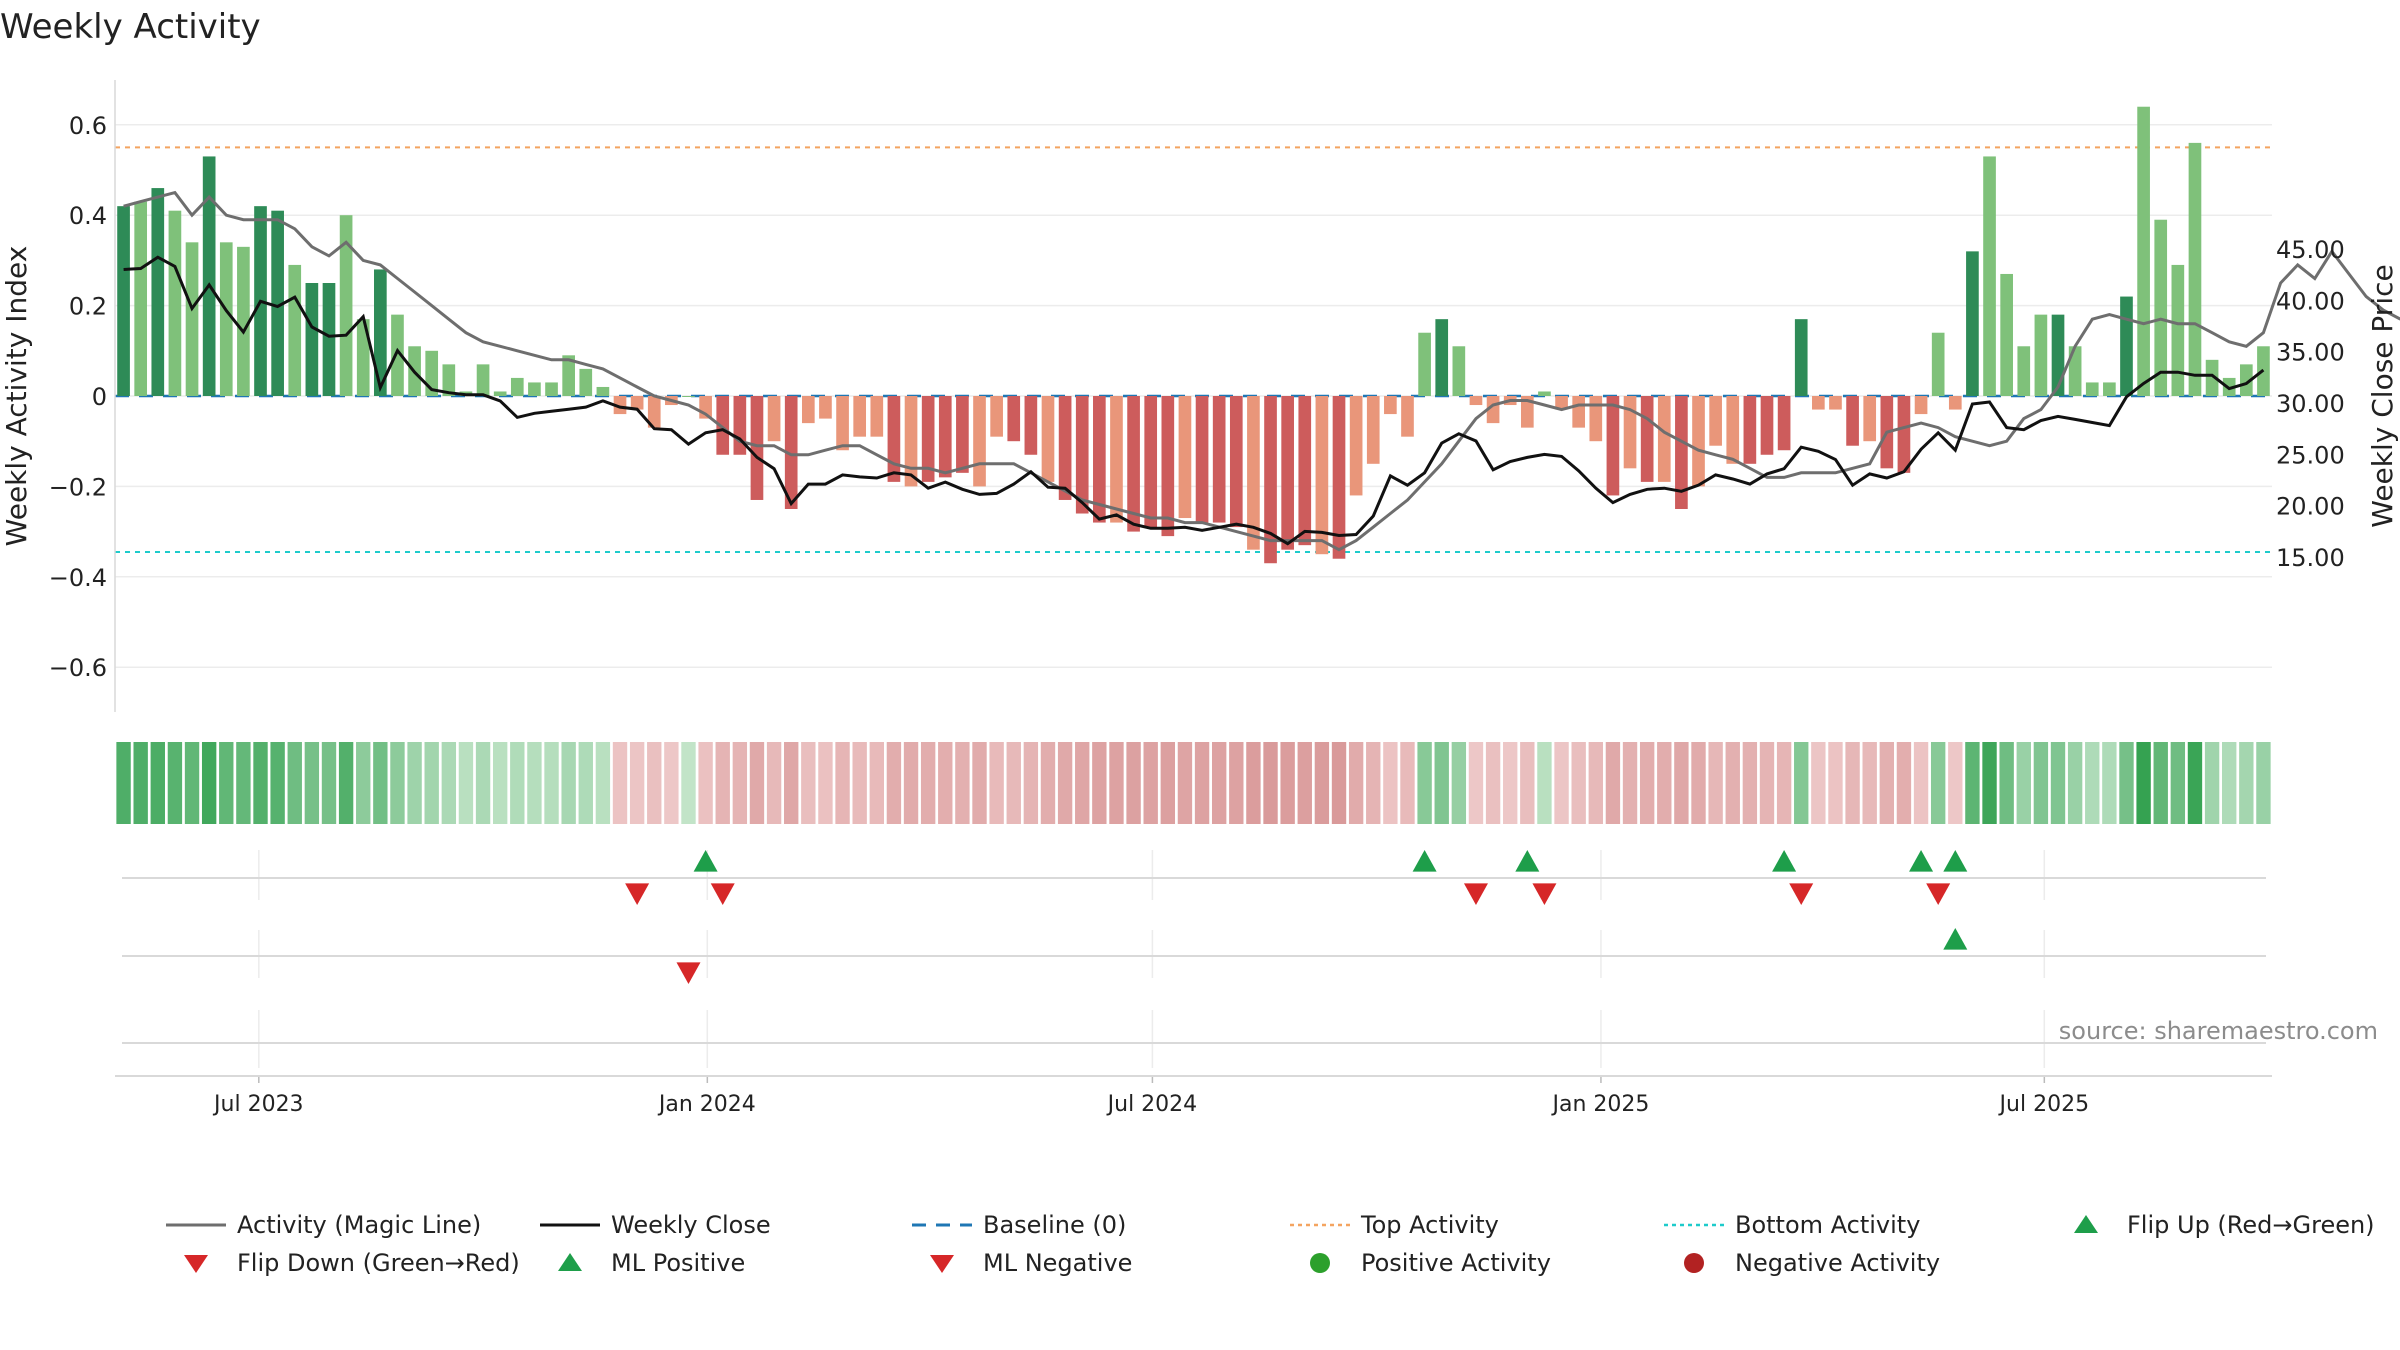 This screenshot has width=2400, height=1350. I want to click on x-tick-label: Jan 2024, so click(706, 1104).